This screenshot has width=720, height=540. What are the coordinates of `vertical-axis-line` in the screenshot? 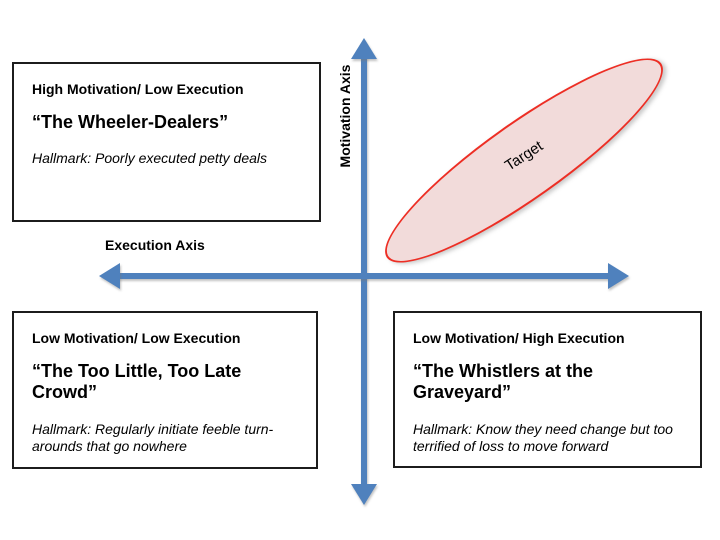 It's located at (364, 270).